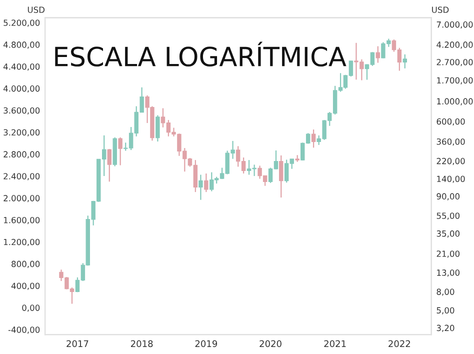 Image resolution: width=474 pixels, height=354 pixels. What do you see at coordinates (31, 308) in the screenshot?
I see `y2-tick-label: 0,00` at bounding box center [31, 308].